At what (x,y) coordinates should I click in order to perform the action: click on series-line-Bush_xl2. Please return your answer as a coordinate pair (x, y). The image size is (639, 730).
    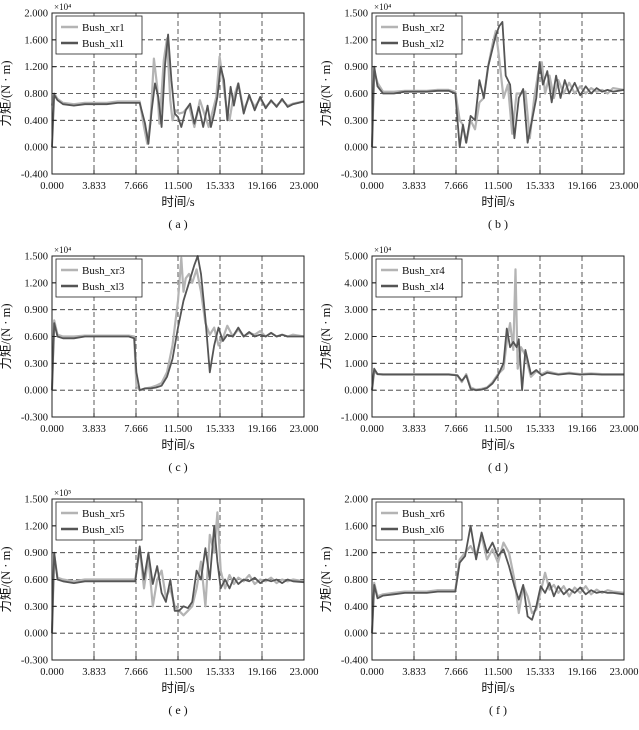
    Looking at the image, I should click on (498, 84).